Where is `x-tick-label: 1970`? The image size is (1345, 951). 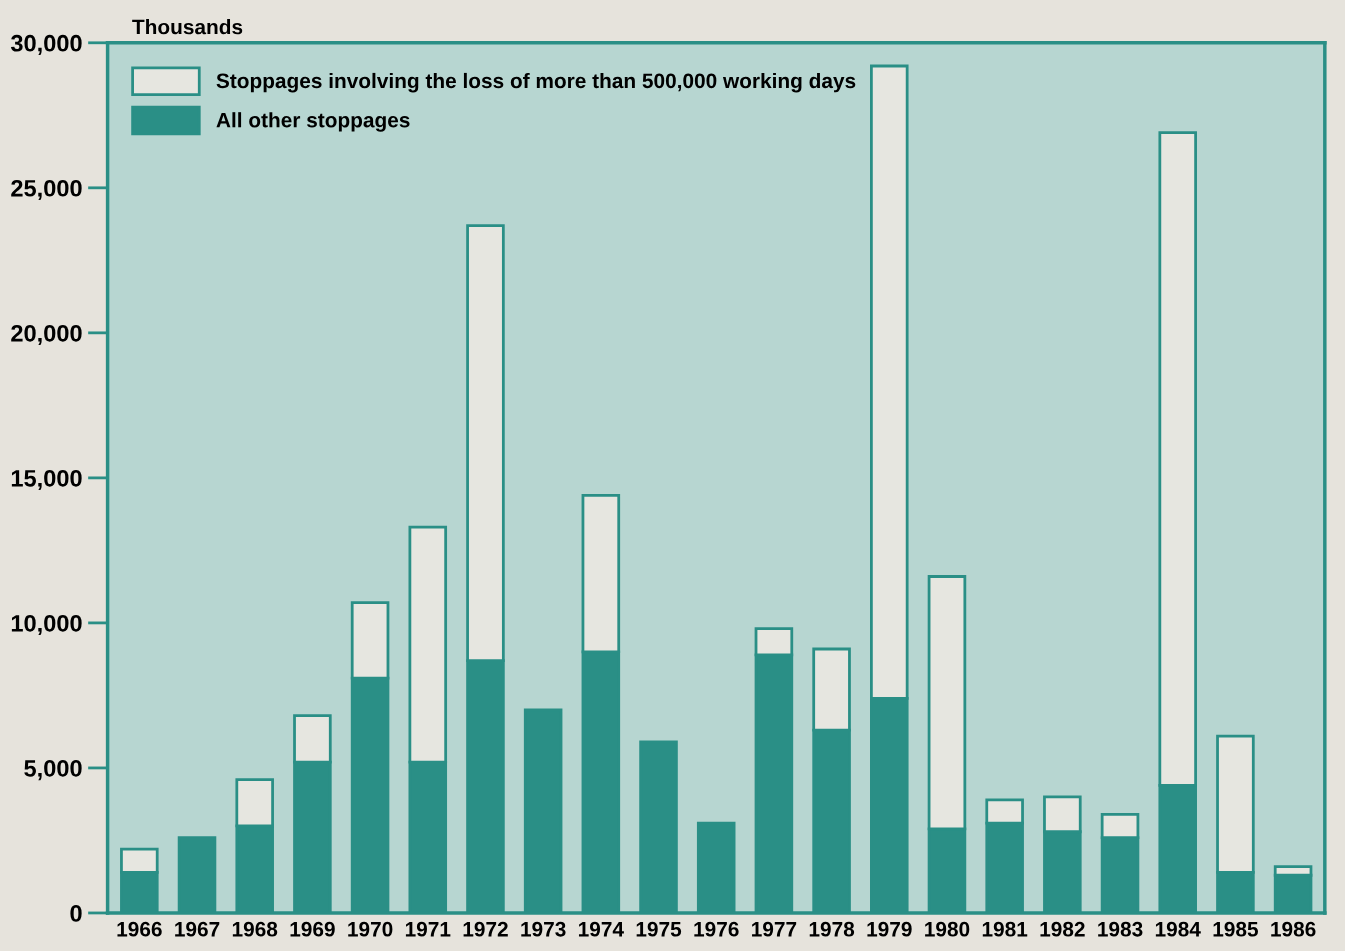
x-tick-label: 1970 is located at coordinates (370, 929).